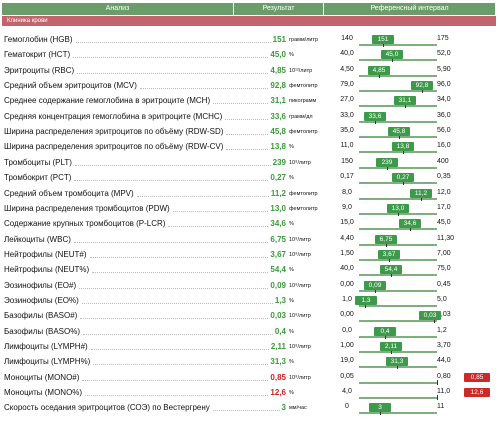 The image size is (500, 421). Describe the element at coordinates (397, 362) in the screenshot. I see `result-marker: 31,3` at that location.